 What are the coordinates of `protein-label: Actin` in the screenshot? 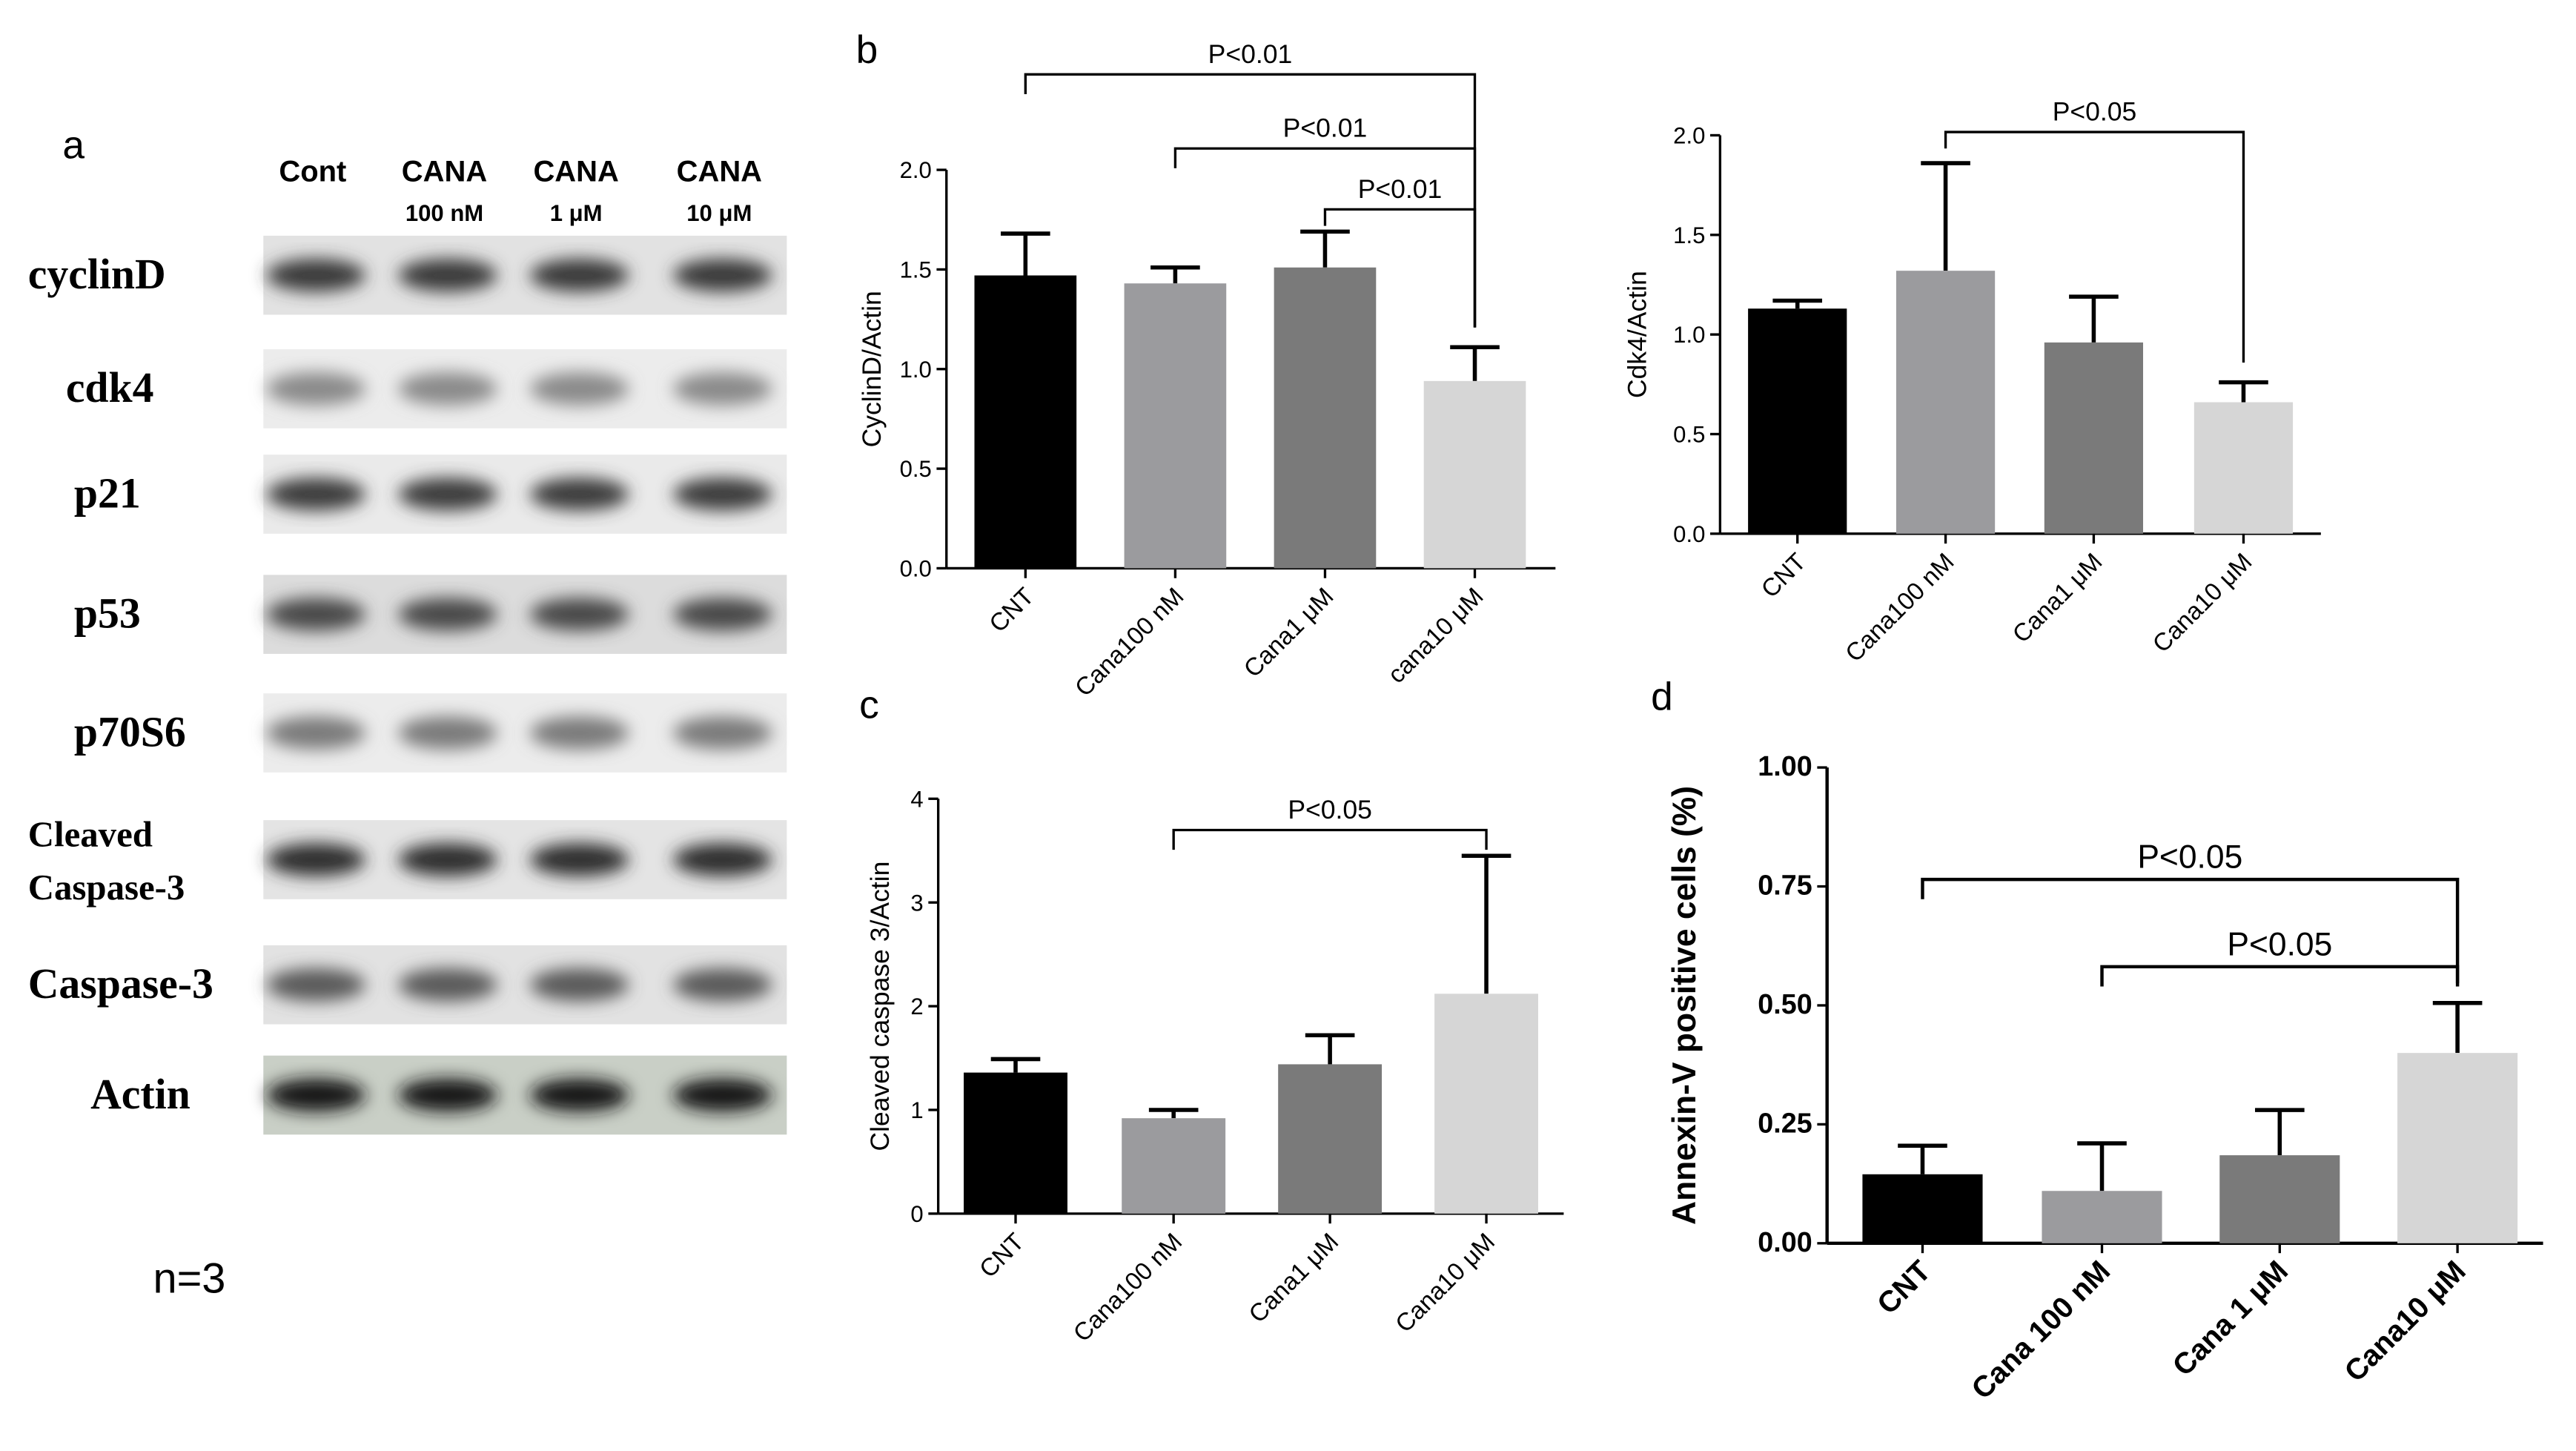 It's located at (140, 1094).